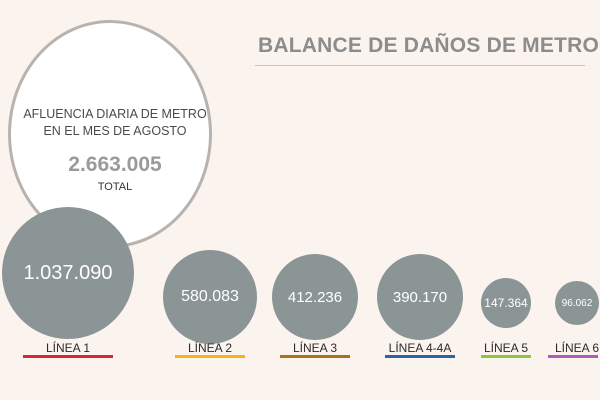  I want to click on bubble-value: 147.364, so click(506, 303).